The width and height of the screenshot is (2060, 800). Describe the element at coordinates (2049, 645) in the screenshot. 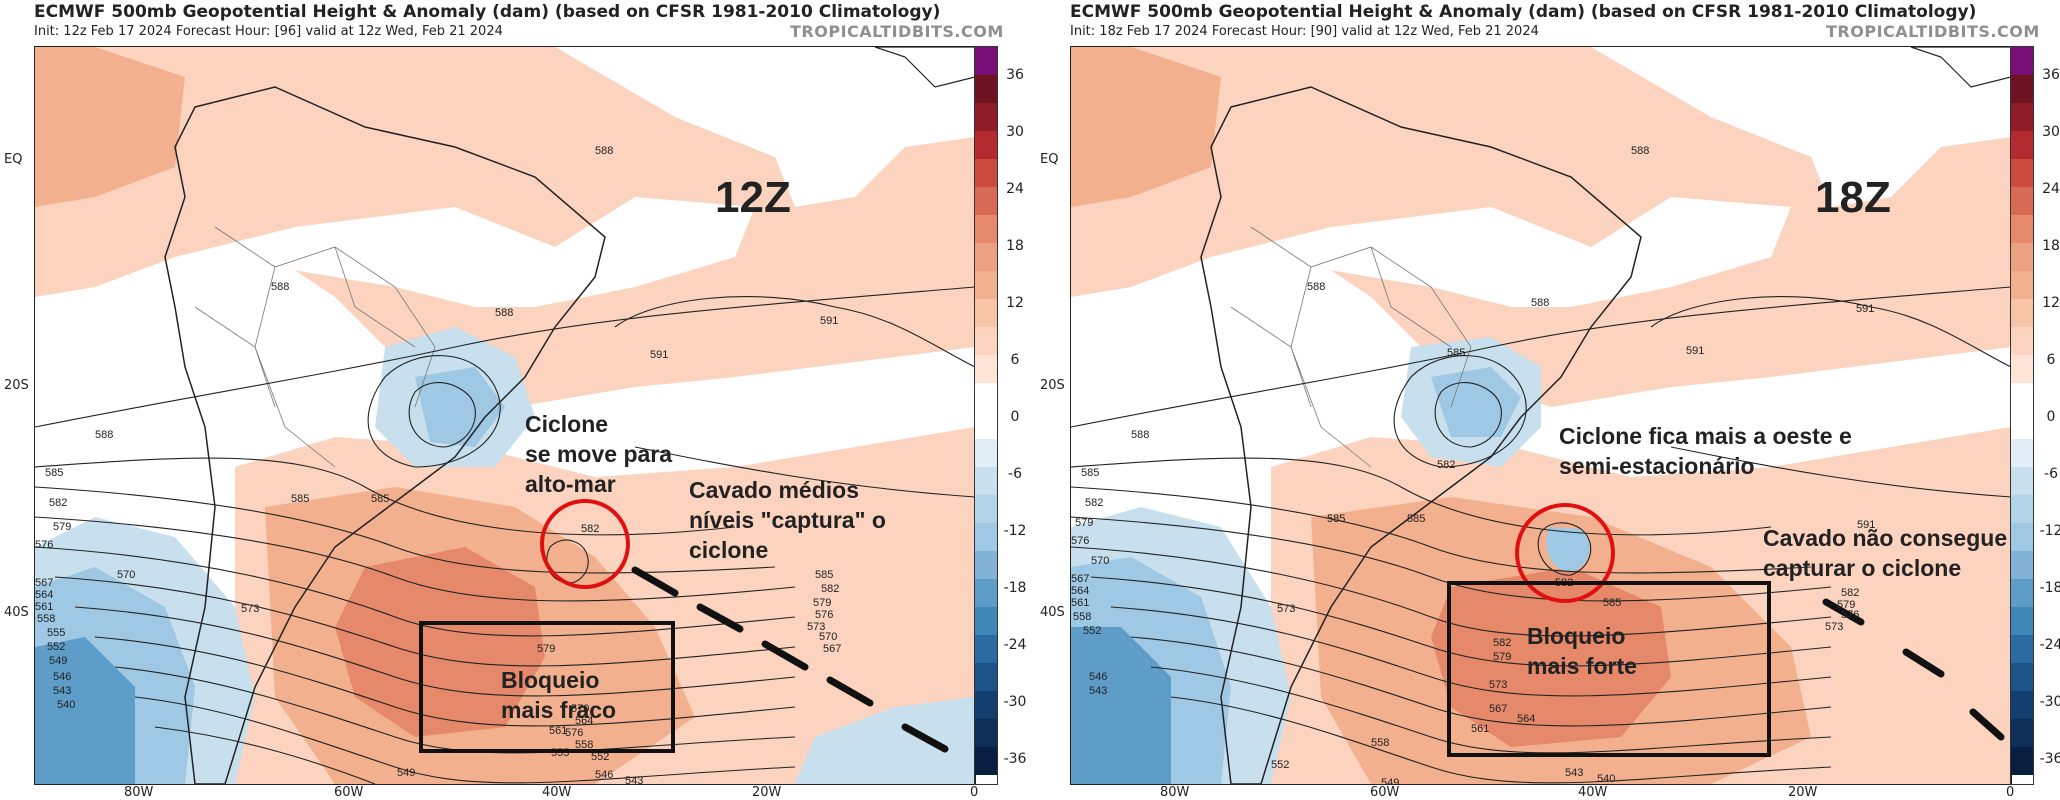

I see `colorbar-tick: -24` at that location.